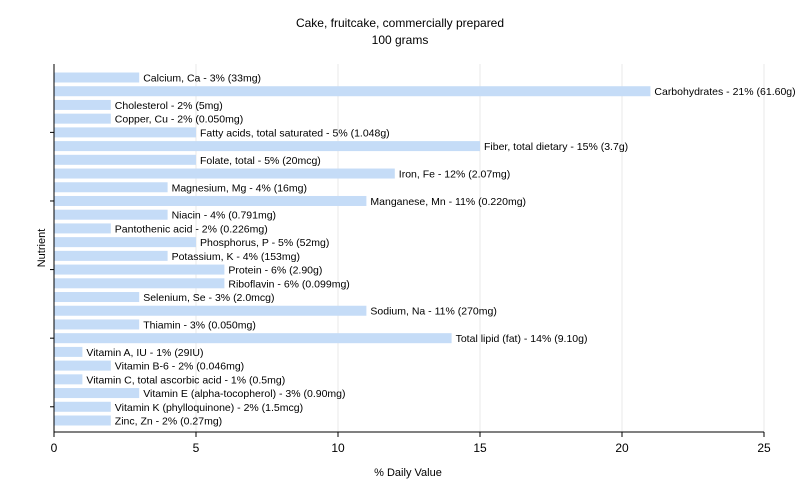 This screenshot has height=500, width=800. Describe the element at coordinates (275, 271) in the screenshot. I see `bar-label: Protein - 6% (2.90g)` at that location.